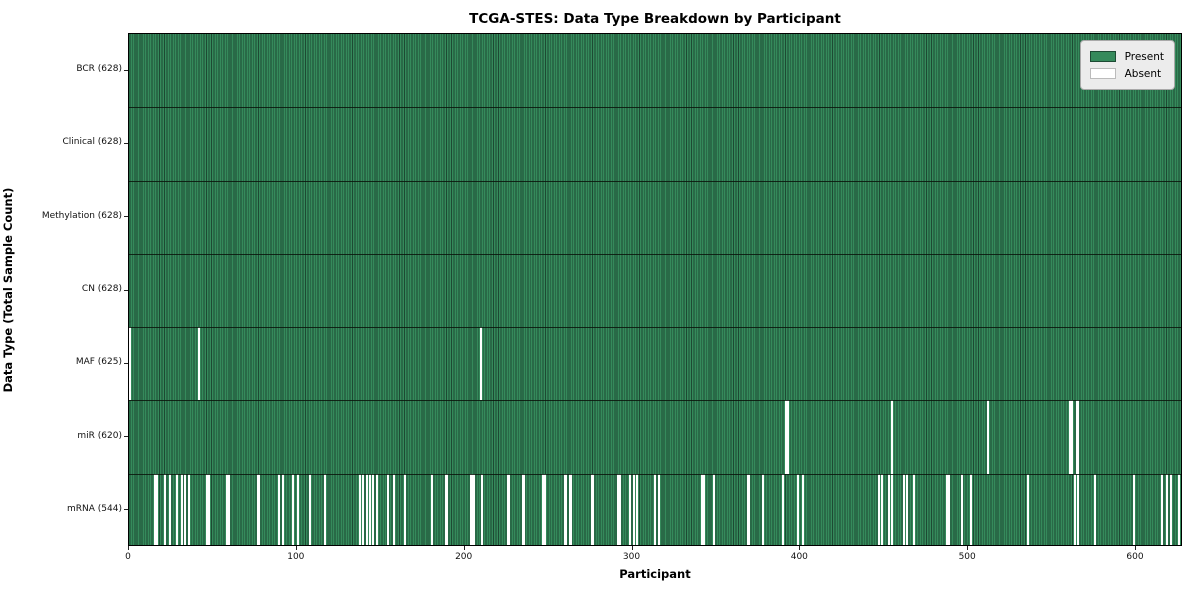 This screenshot has height=600, width=1200. I want to click on x-tick-label: 100, so click(296, 557).